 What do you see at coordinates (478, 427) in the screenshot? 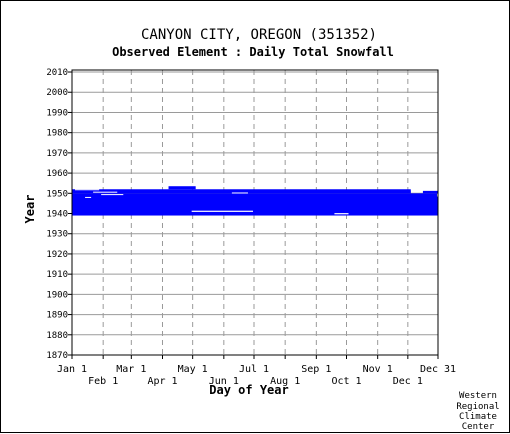
I see `credit-line: Center` at bounding box center [478, 427].